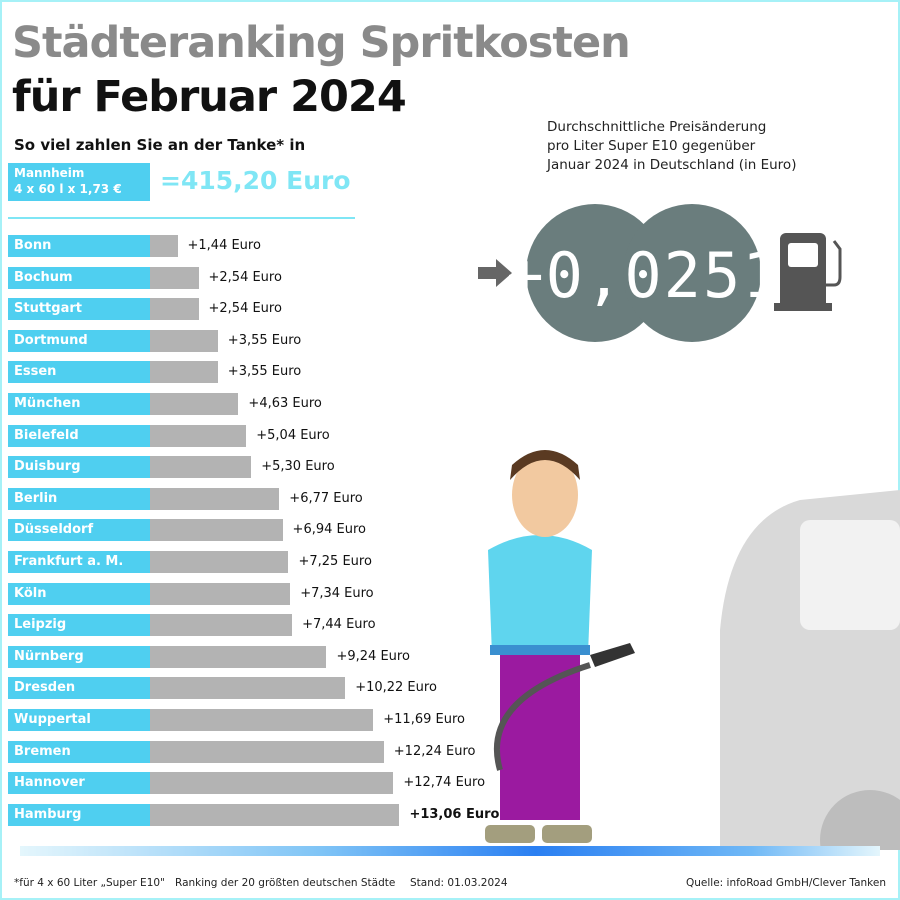 The height and width of the screenshot is (900, 900). Describe the element at coordinates (285, 883) in the screenshot. I see `footer-ranking: Ranking der 20 größten deutschen Städte` at that location.